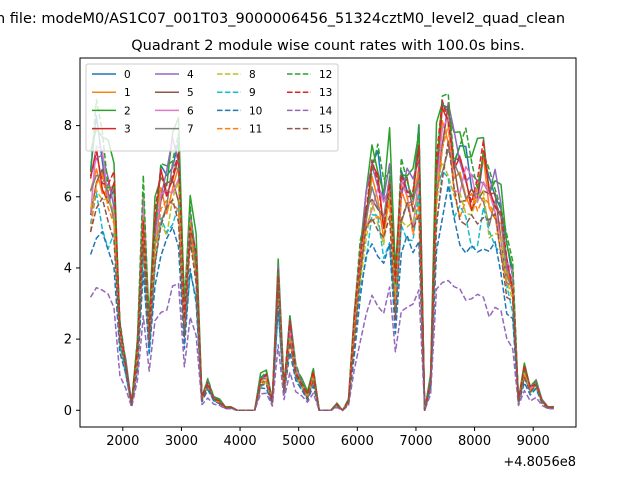  What do you see at coordinates (310, 111) in the screenshot?
I see `legend-entry-14: 14` at bounding box center [310, 111].